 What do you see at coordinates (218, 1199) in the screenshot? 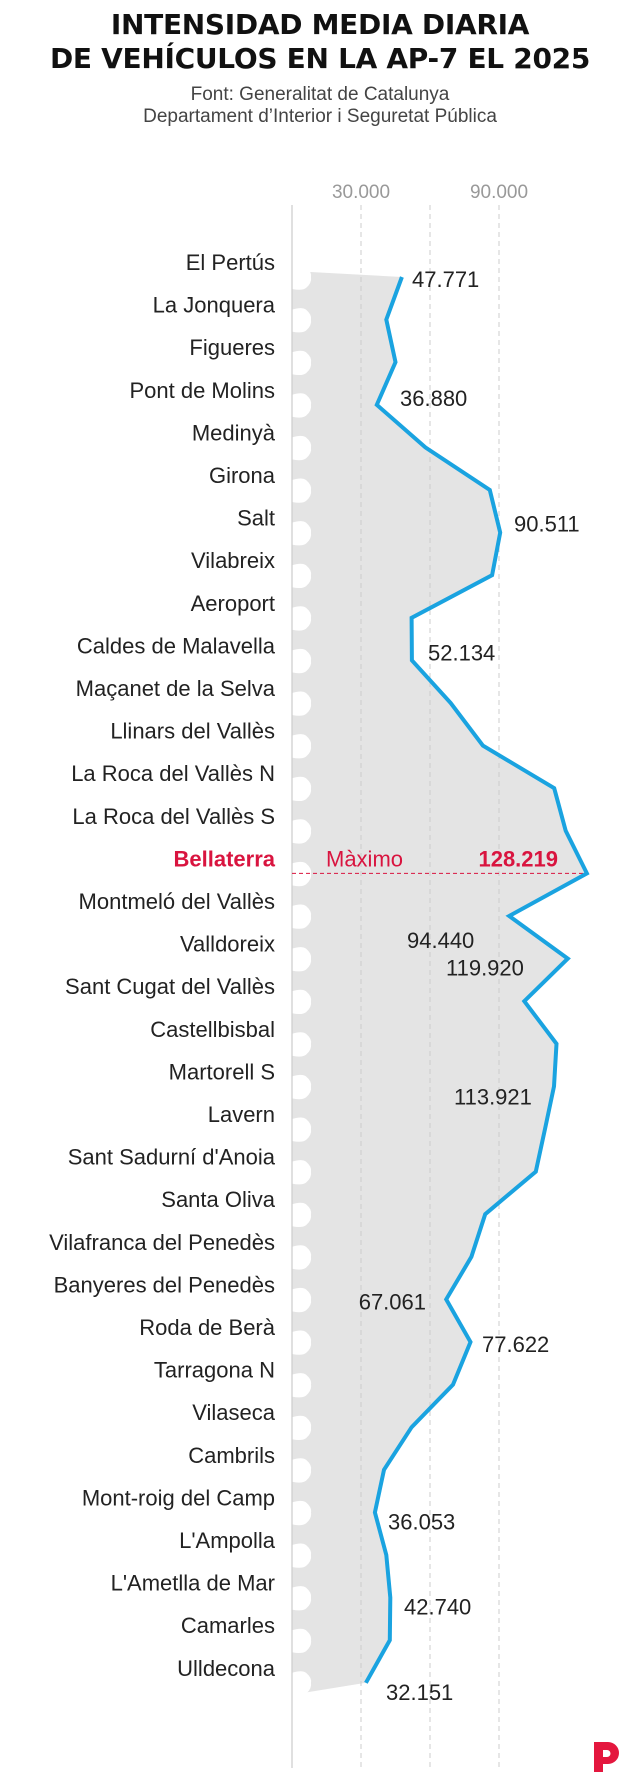
I see `category-label: Santa Oliva` at bounding box center [218, 1199].